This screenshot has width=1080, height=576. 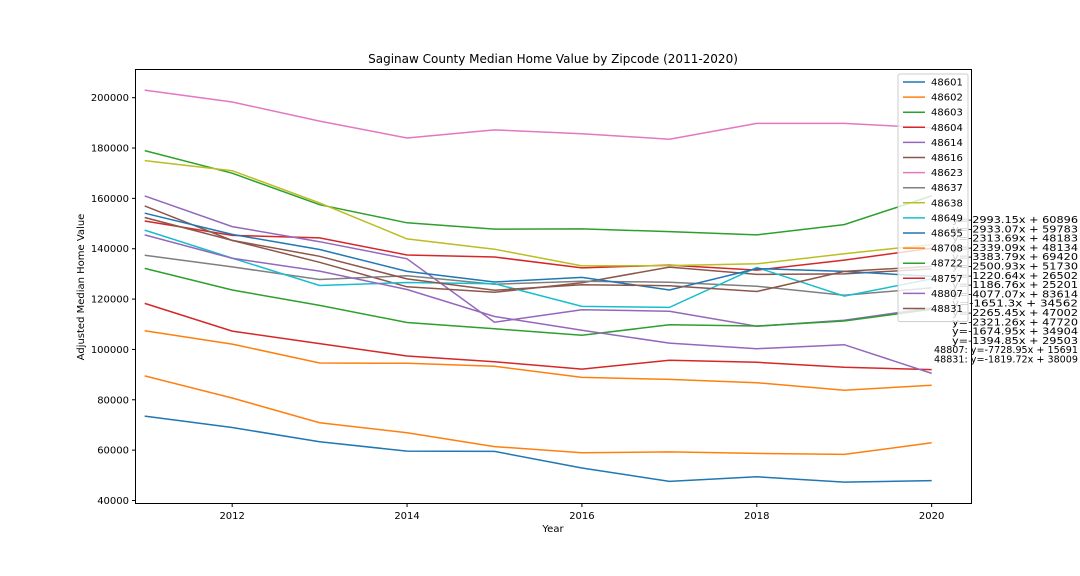 I want to click on x-tick-label: 2012, so click(x=231, y=516).